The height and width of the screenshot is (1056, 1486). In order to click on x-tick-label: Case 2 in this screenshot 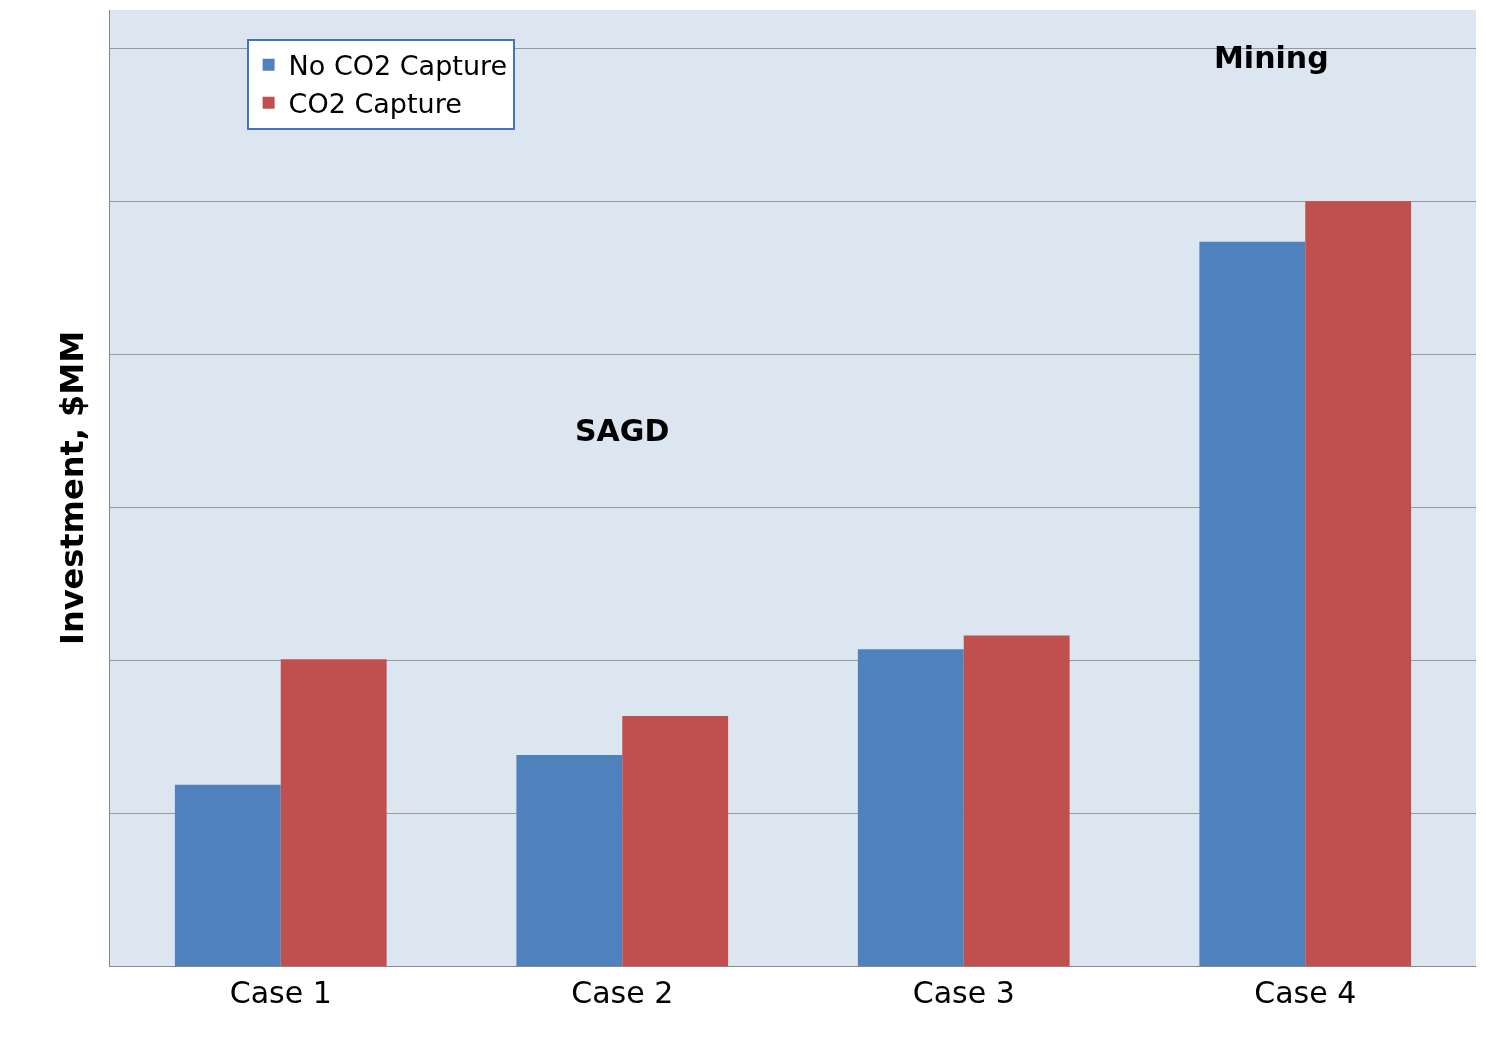, I will do `click(622, 992)`.